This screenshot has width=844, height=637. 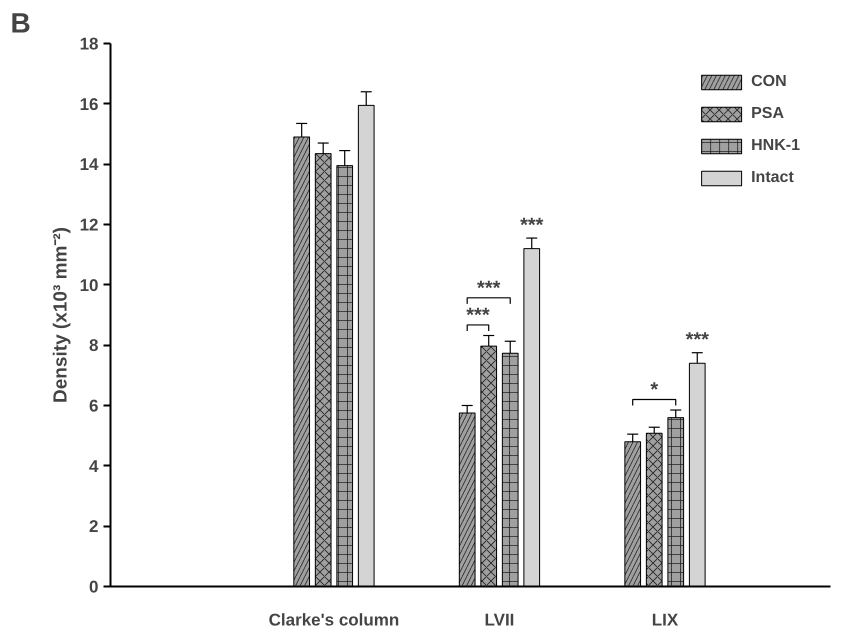 What do you see at coordinates (499, 620) in the screenshot?
I see `x-tick-label: LVII` at bounding box center [499, 620].